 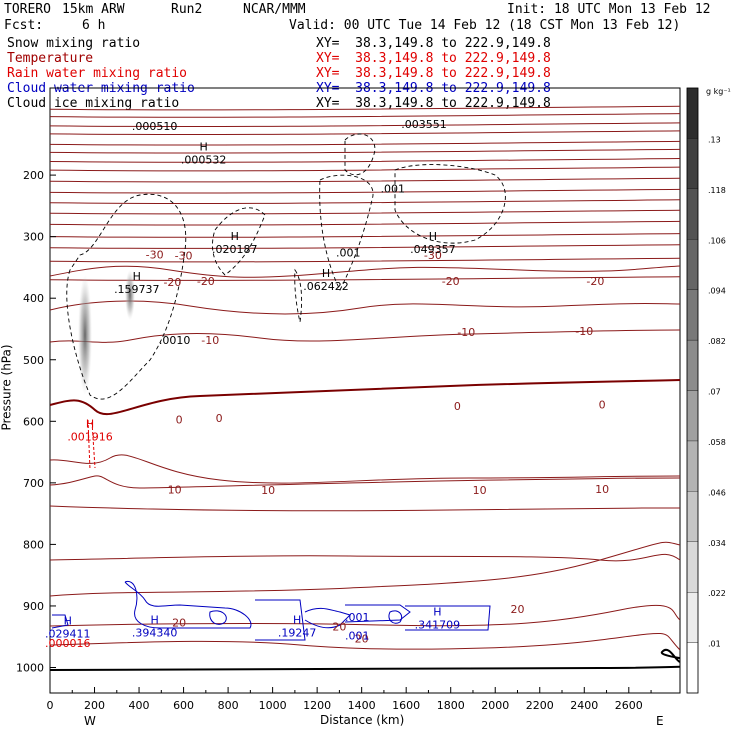 I want to click on x-tick-label: 1600, so click(x=406, y=705).